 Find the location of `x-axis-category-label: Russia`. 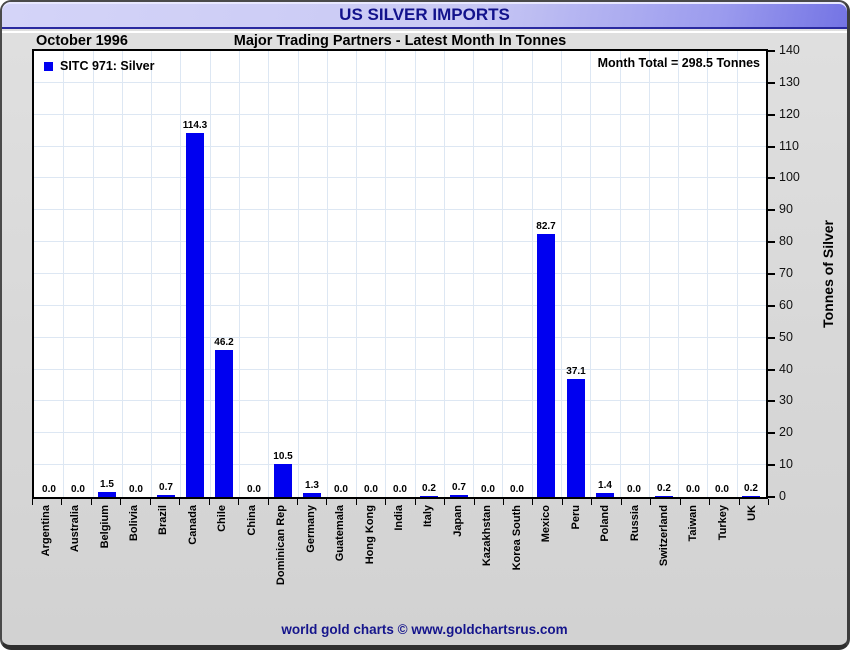

x-axis-category-label: Russia is located at coordinates (635, 523).